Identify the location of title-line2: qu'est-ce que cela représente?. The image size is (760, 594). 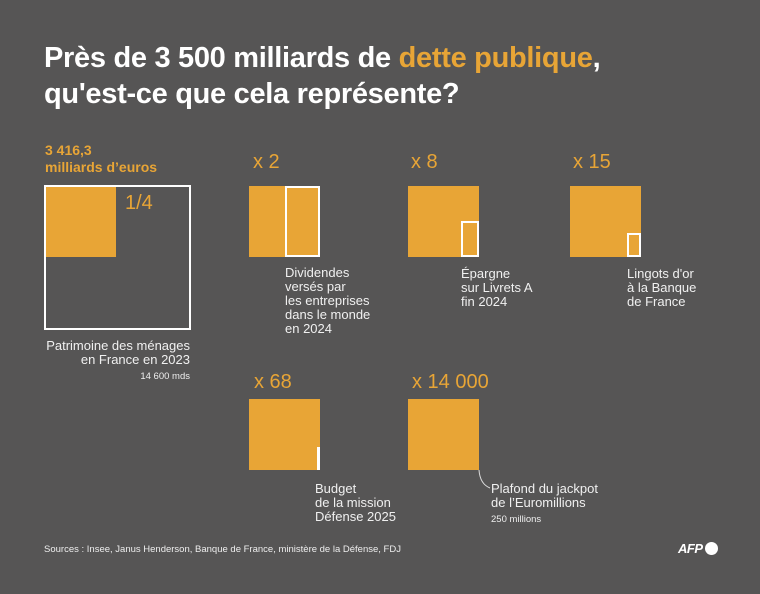
(252, 94).